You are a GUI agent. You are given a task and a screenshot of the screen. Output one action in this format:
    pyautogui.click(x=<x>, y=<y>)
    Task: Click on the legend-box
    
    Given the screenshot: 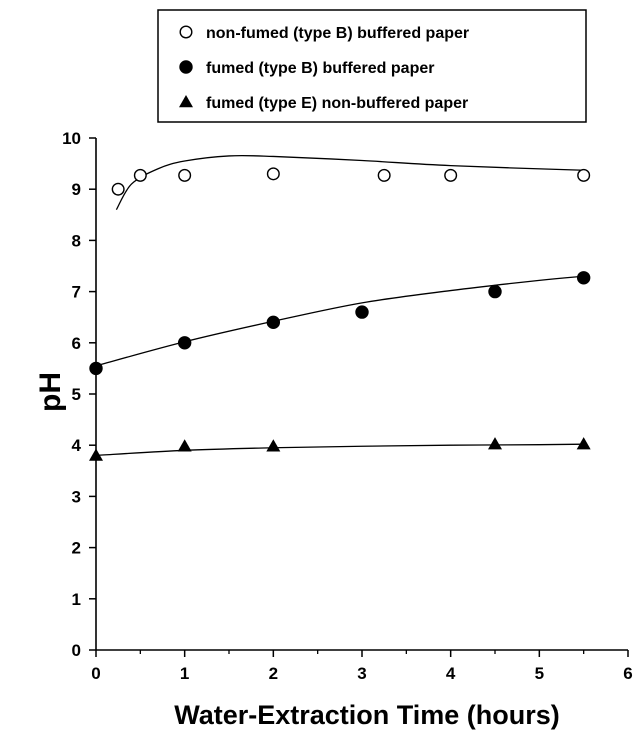 What is the action you would take?
    pyautogui.click(x=372, y=66)
    